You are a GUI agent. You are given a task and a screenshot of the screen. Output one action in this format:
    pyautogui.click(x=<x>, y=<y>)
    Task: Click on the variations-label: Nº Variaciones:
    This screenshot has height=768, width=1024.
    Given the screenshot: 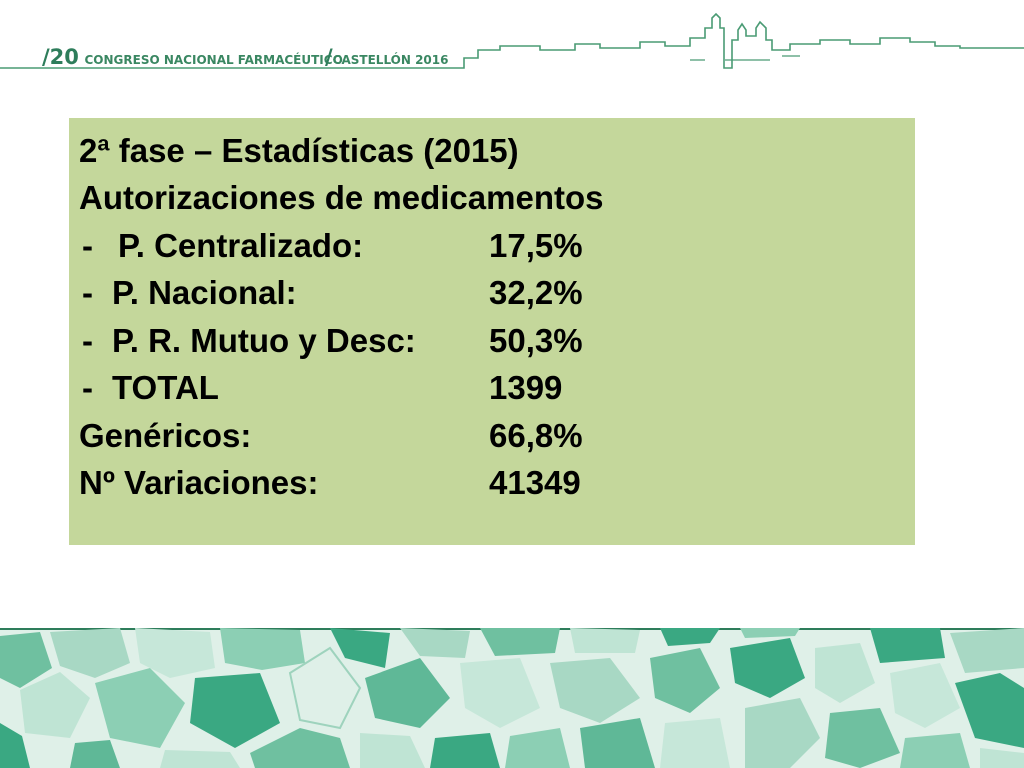 What is the action you would take?
    pyautogui.click(x=199, y=482)
    